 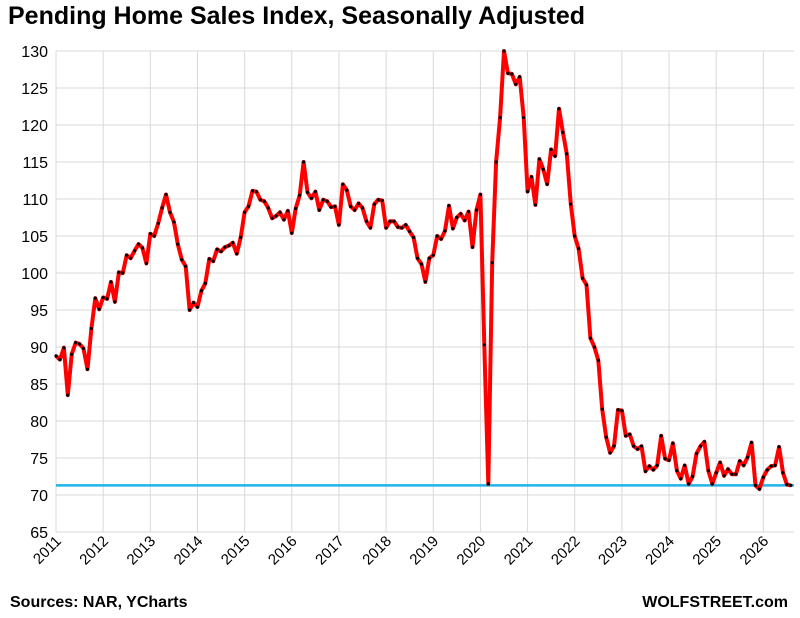 I want to click on x-tick-label: 2015, so click(x=236, y=551).